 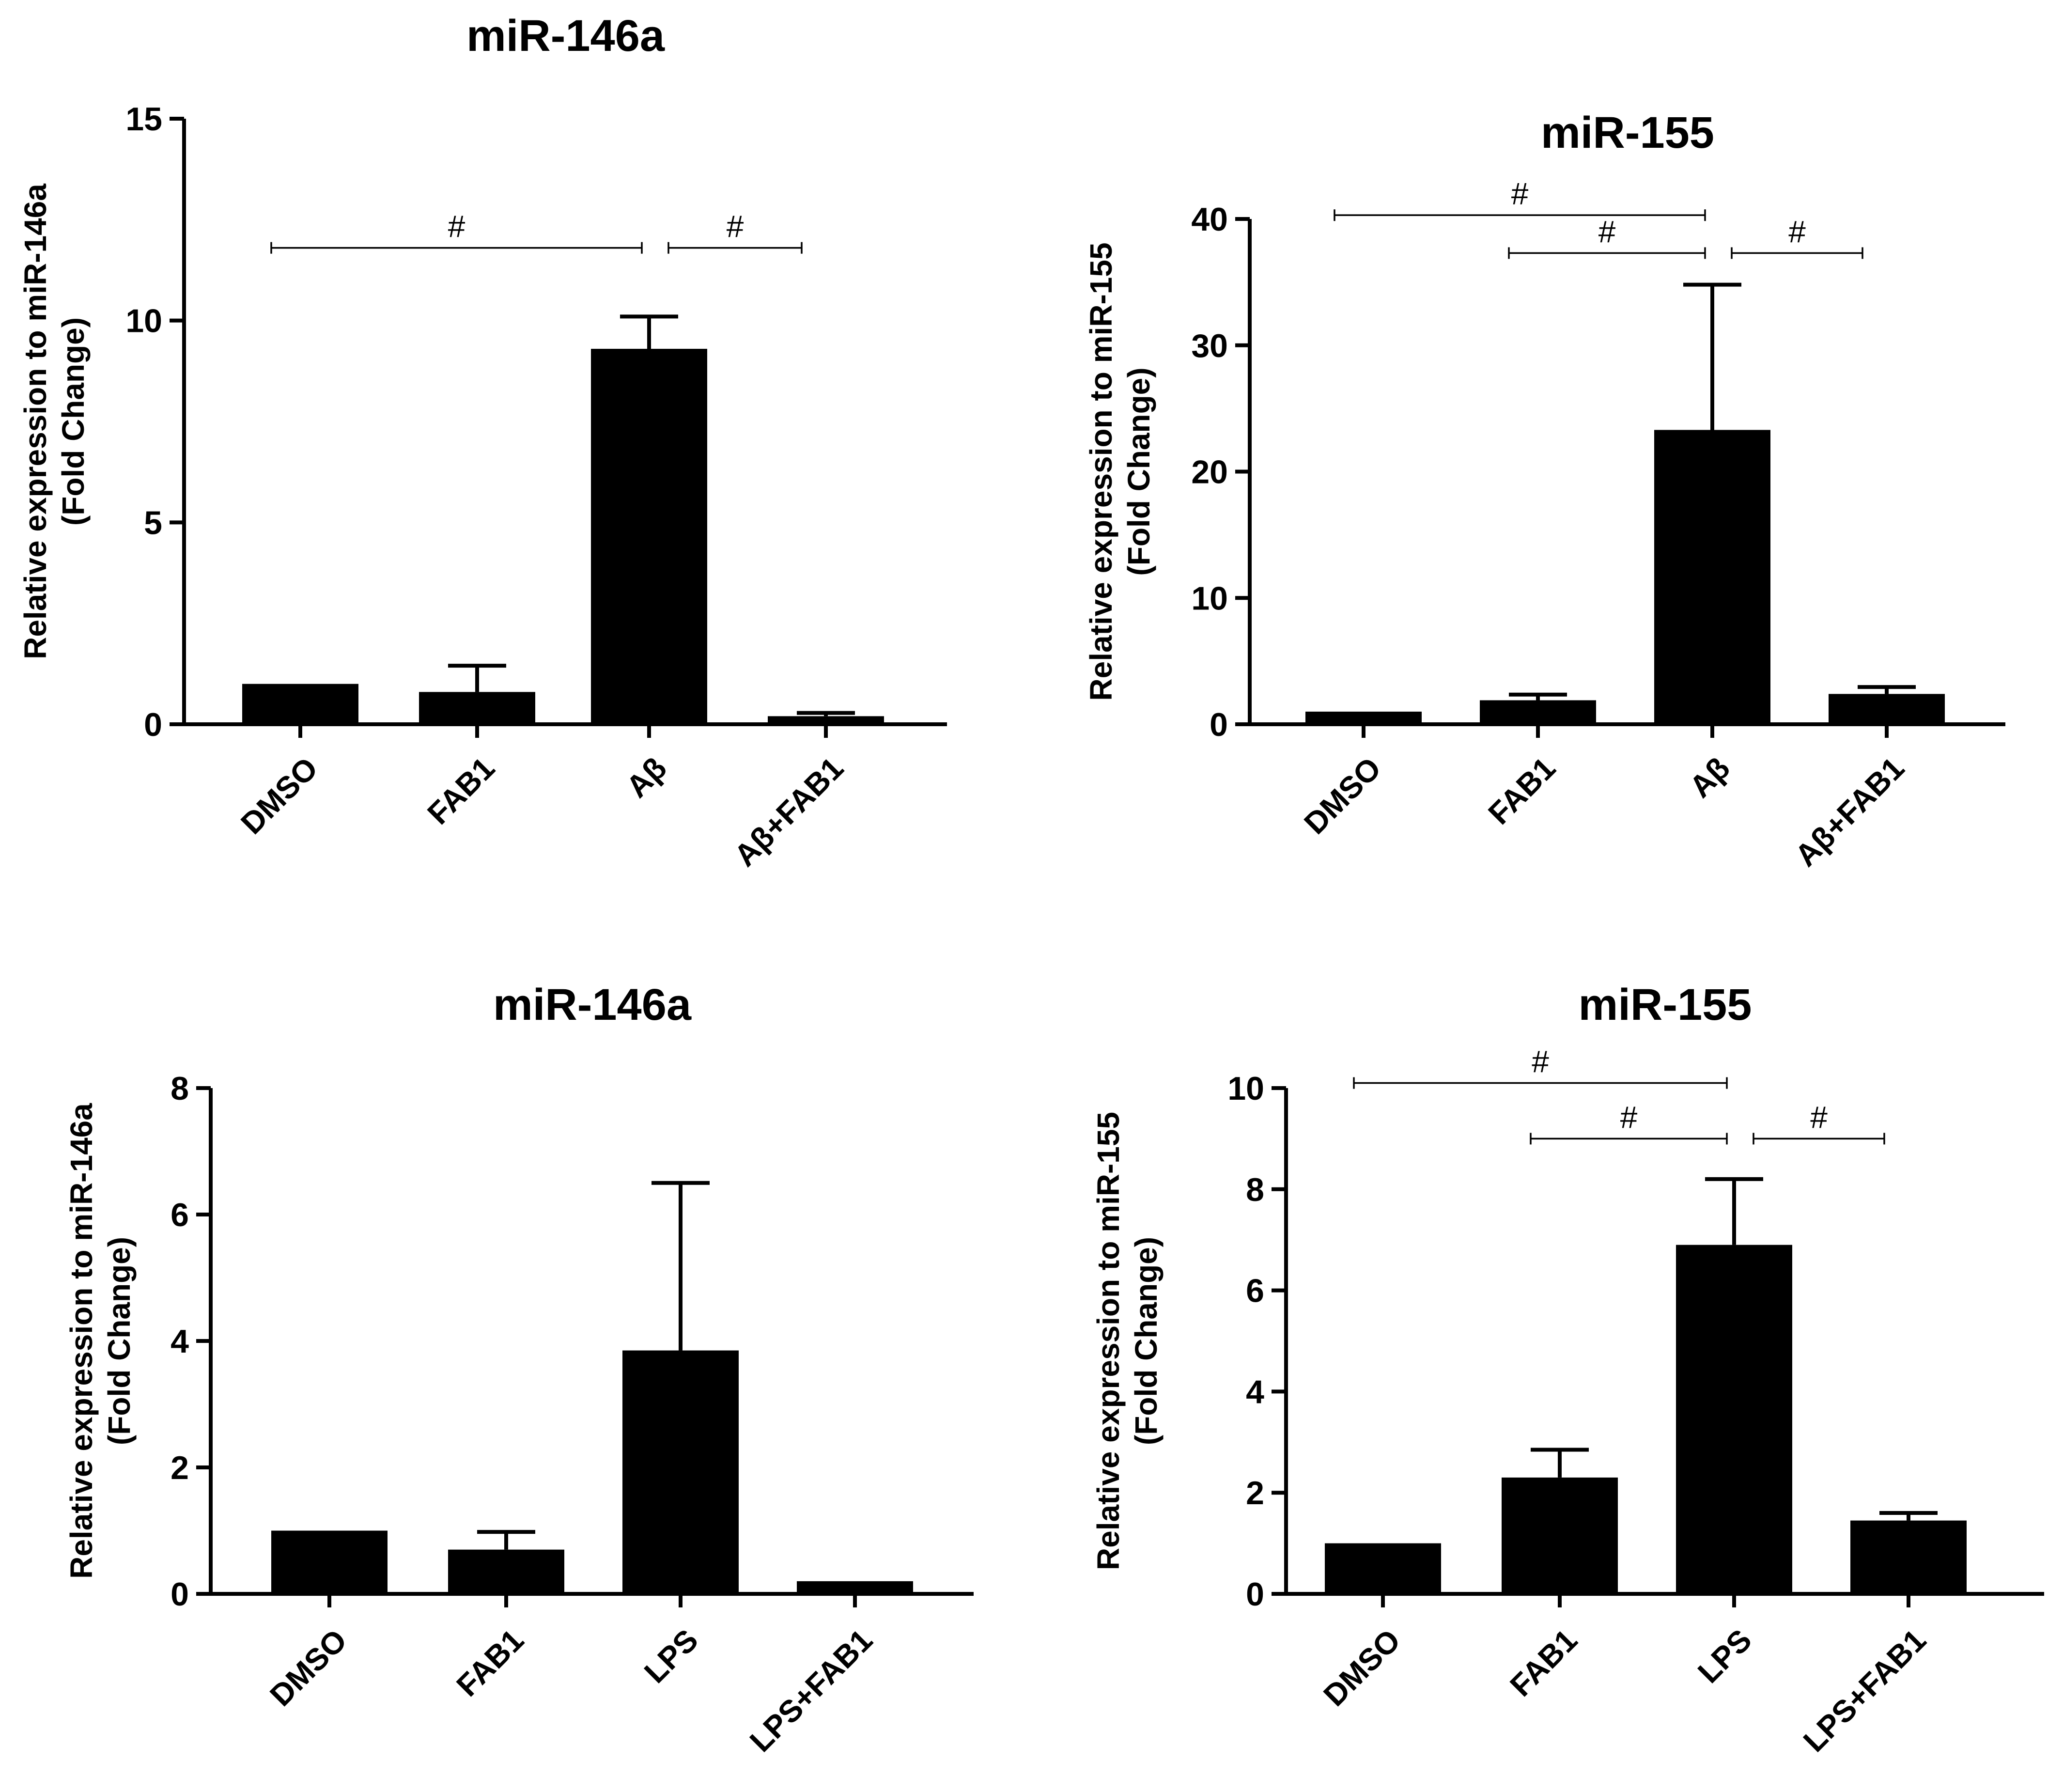 I want to click on y-tick-label: 40, so click(x=1209, y=220).